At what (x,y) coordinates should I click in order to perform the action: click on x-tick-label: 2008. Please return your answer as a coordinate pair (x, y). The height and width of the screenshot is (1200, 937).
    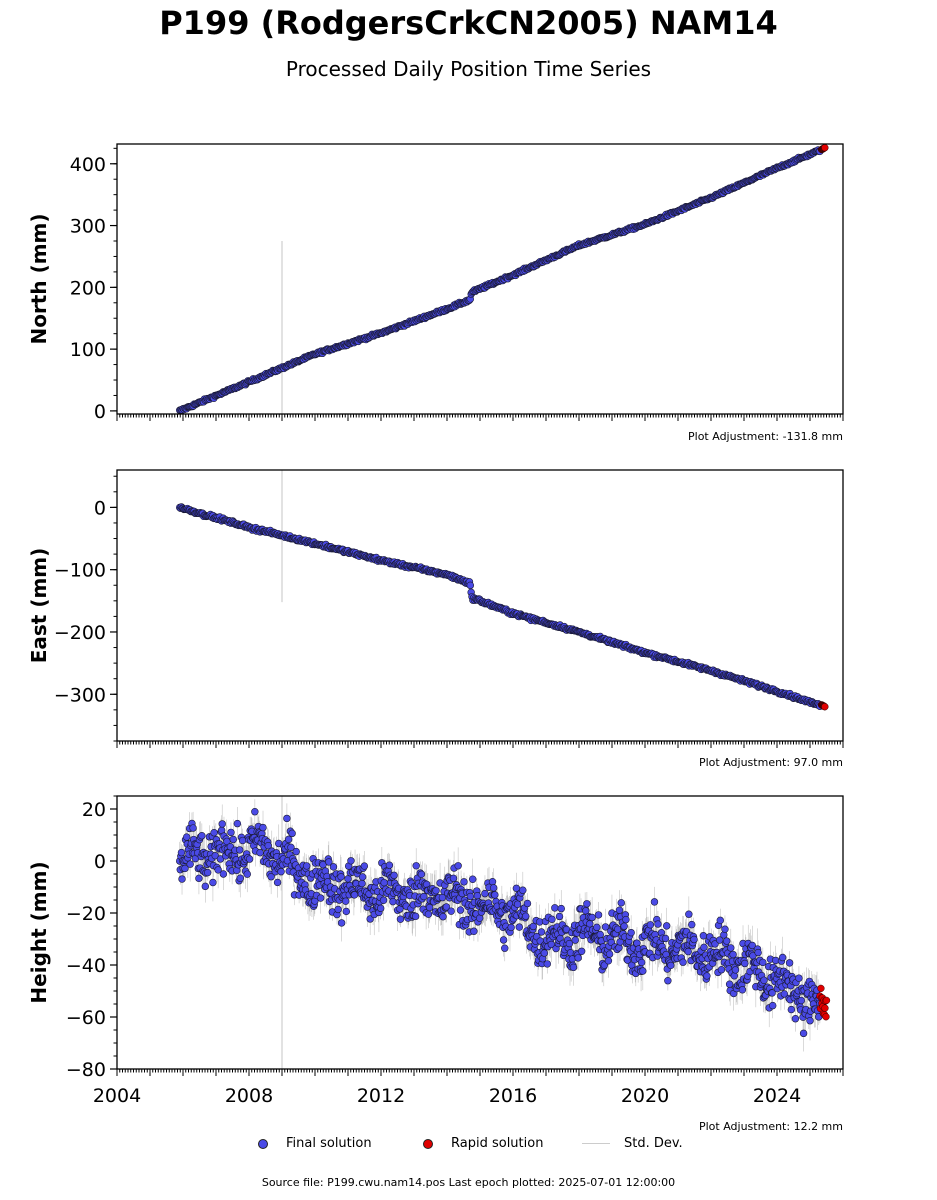
    Looking at the image, I should click on (249, 1096).